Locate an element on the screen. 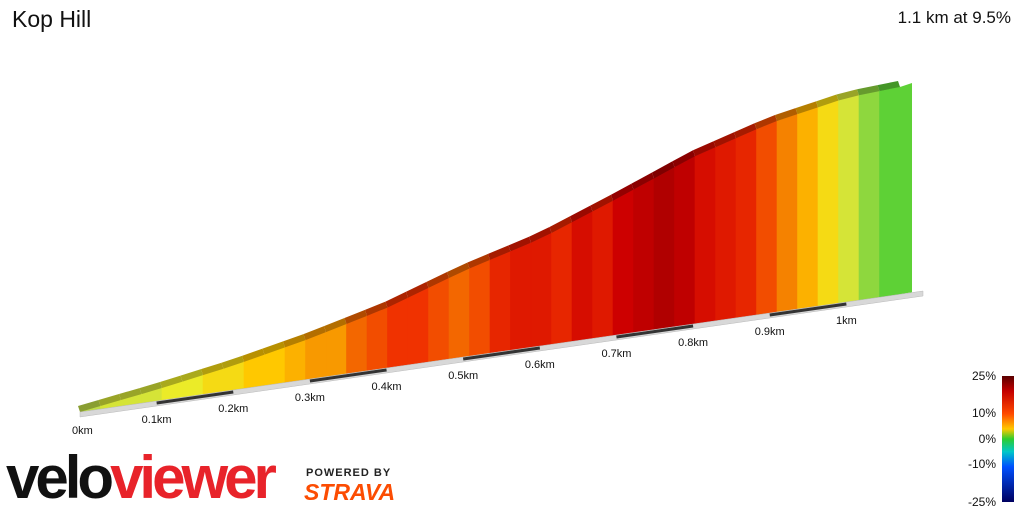 This screenshot has width=1024, height=512. distance-tick-label: 1km is located at coordinates (846, 321).